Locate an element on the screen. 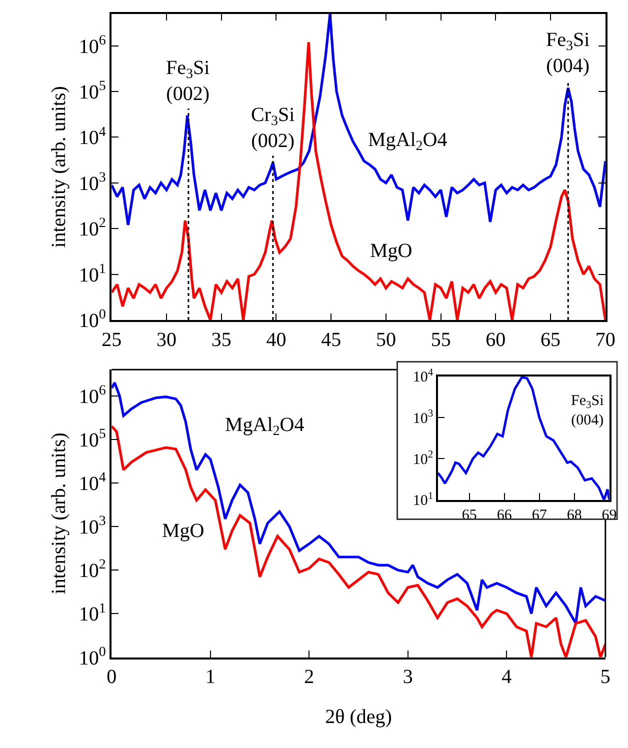  x-tick-label: 70 is located at coordinates (605, 339).